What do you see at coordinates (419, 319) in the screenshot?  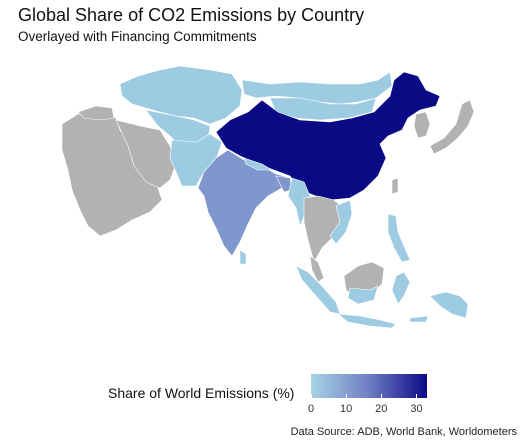 I see `region-timor` at bounding box center [419, 319].